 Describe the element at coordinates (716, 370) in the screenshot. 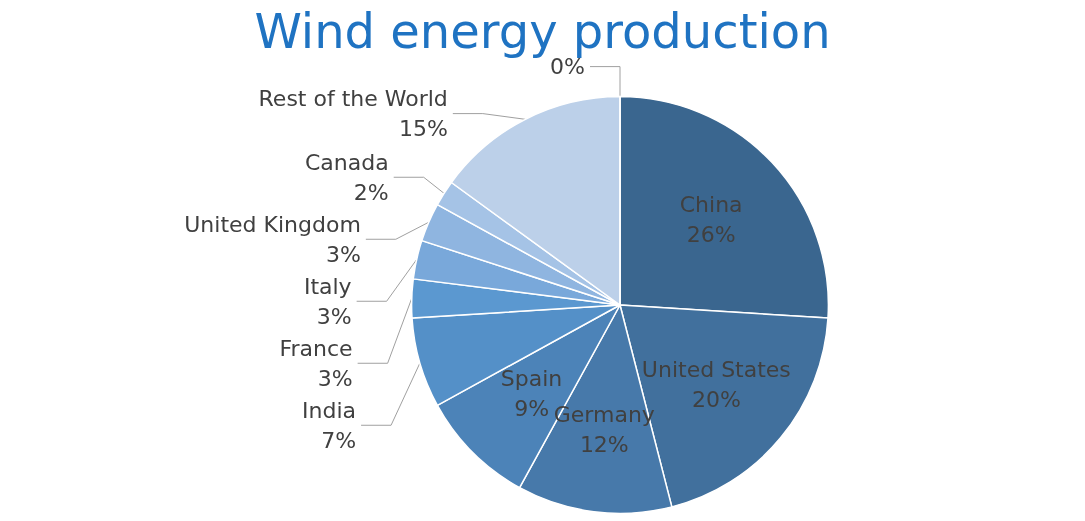

I see `slice-label: United States` at that location.